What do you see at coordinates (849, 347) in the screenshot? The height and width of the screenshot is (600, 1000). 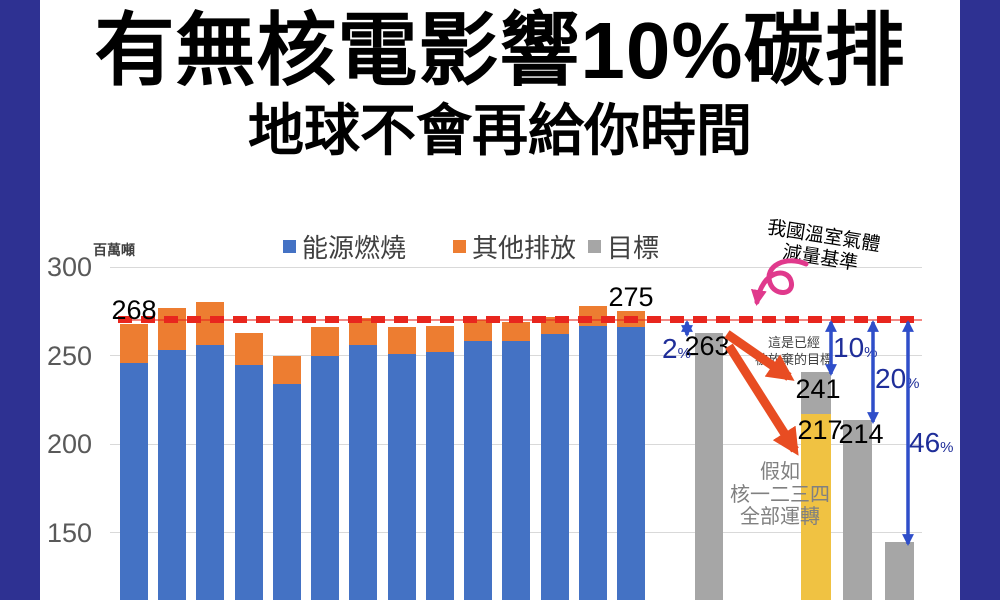 I see `percent-number: 10` at bounding box center [849, 347].